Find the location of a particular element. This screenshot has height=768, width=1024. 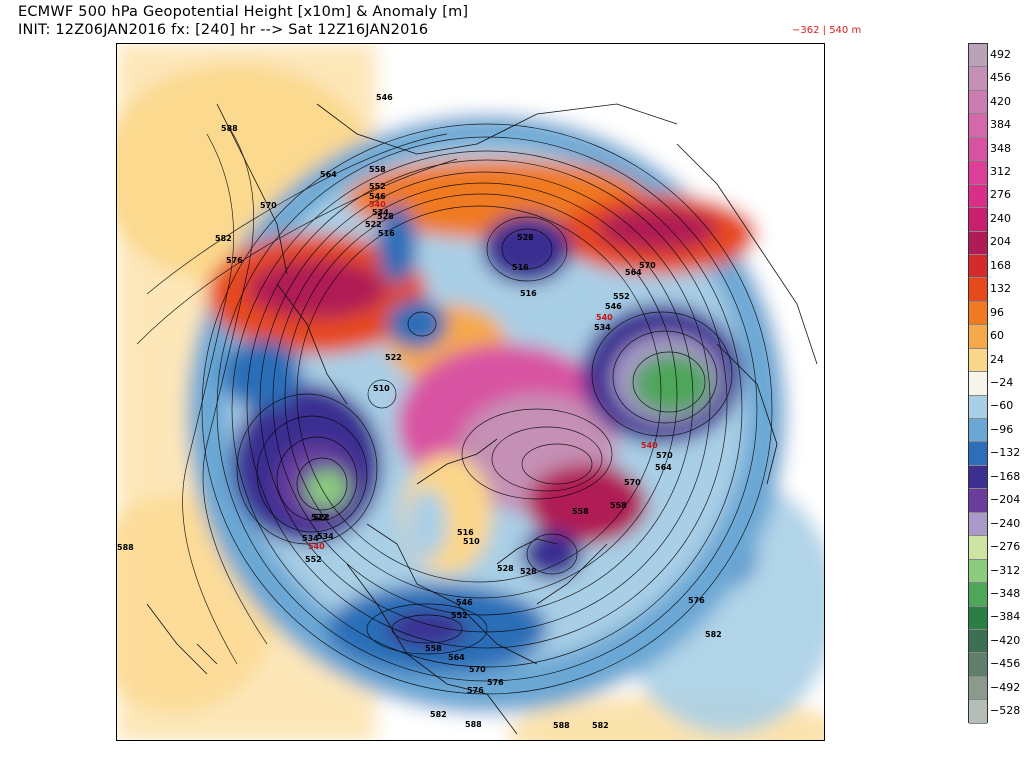

colorbar-label: 60 is located at coordinates (997, 336).